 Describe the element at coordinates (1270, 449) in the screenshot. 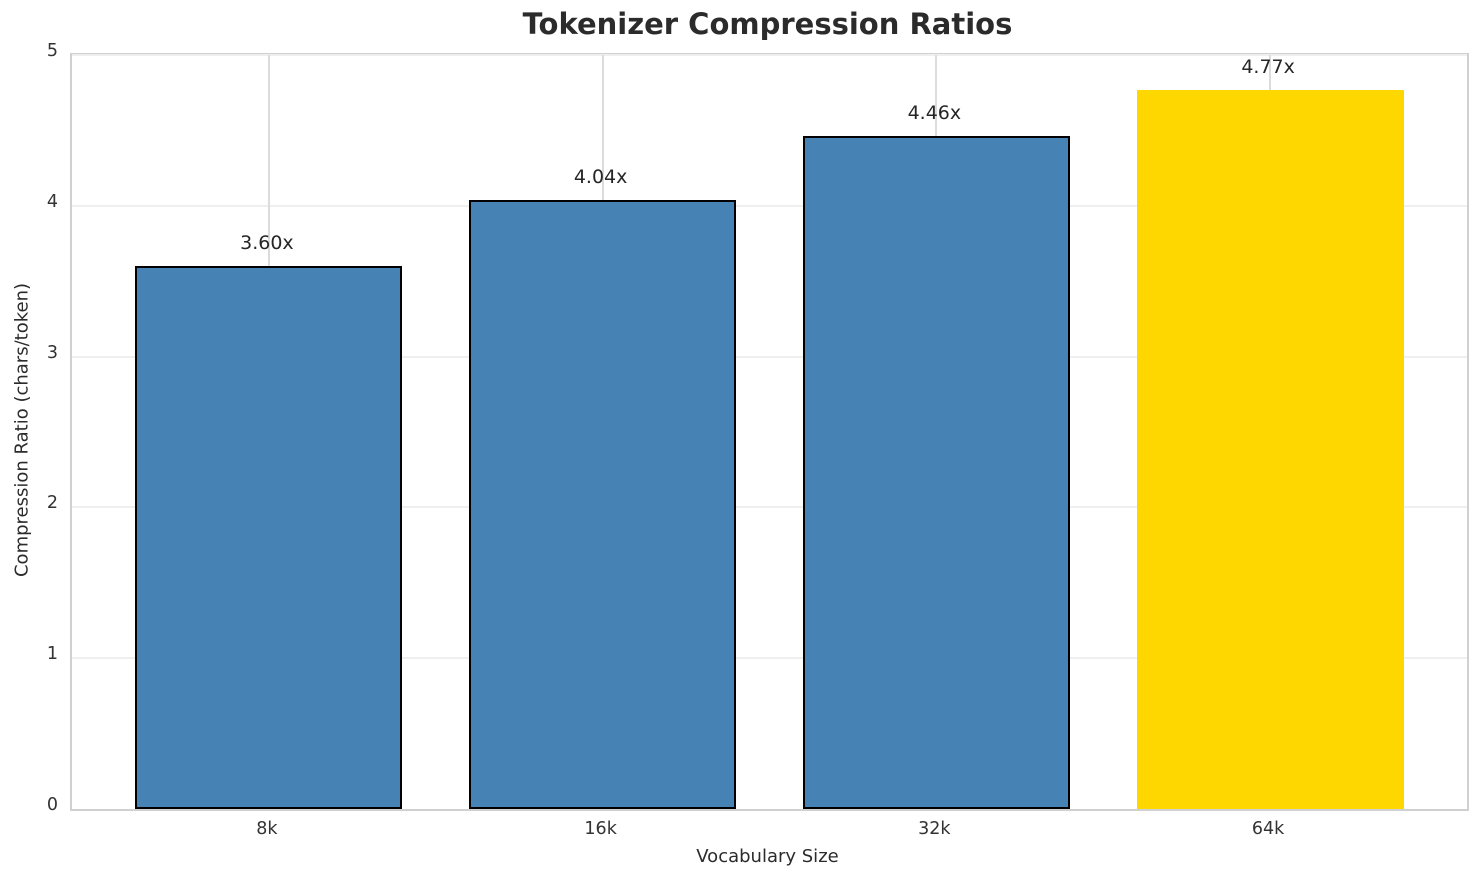

I see `bar-64k` at that location.